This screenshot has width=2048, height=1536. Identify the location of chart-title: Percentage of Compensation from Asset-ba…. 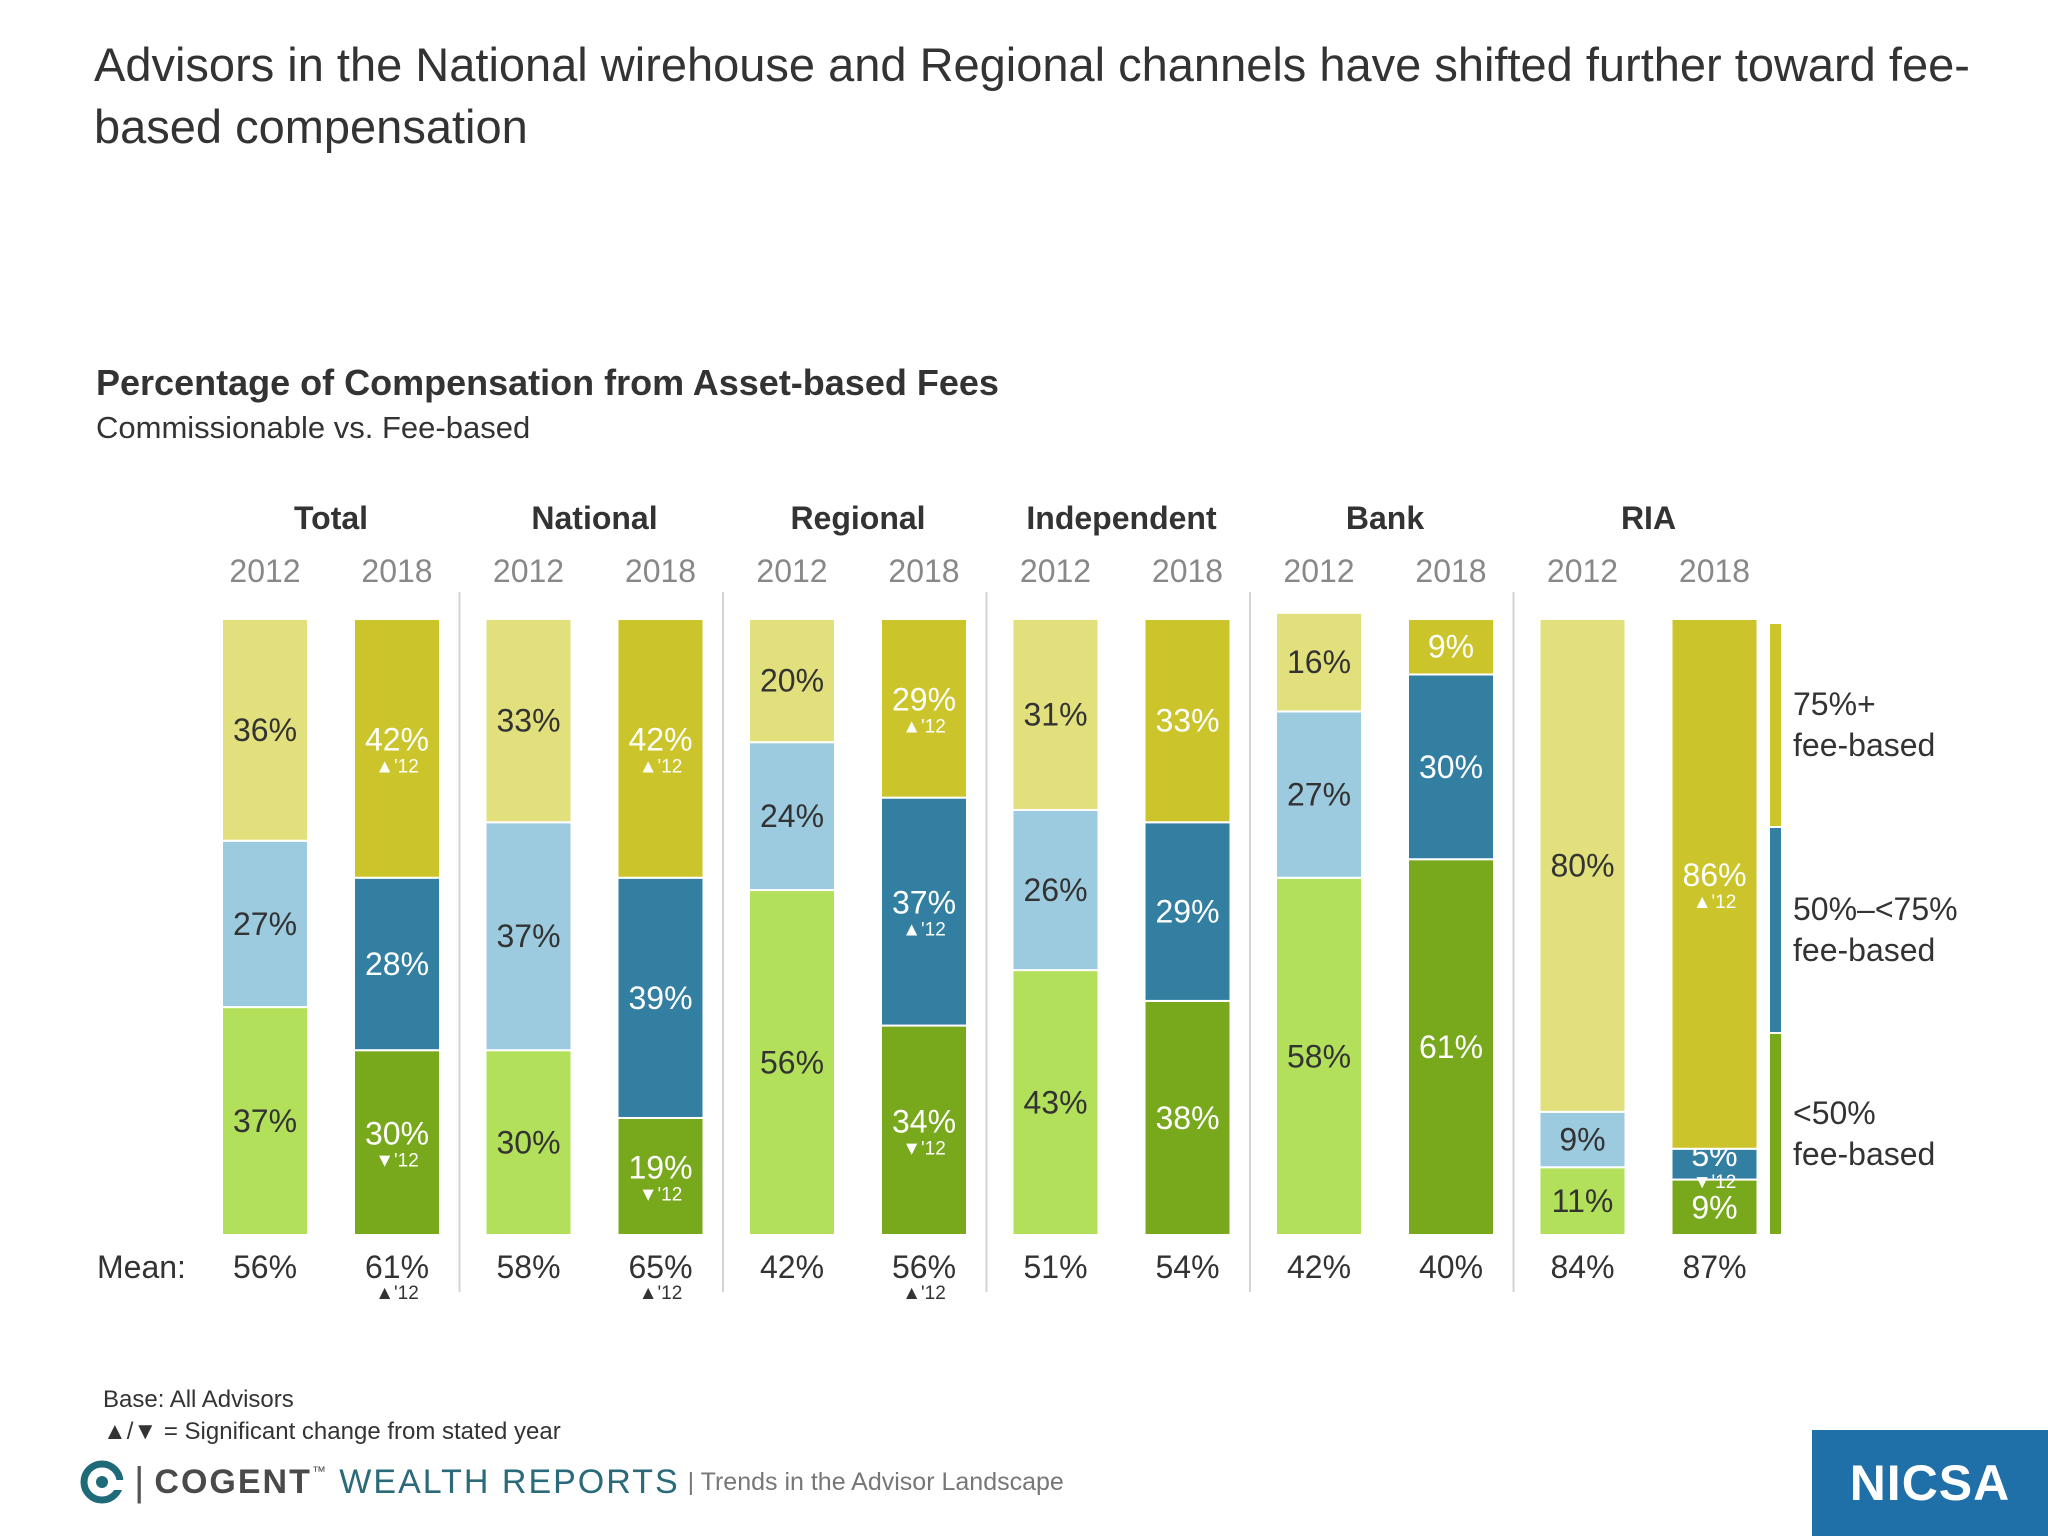
(547, 382).